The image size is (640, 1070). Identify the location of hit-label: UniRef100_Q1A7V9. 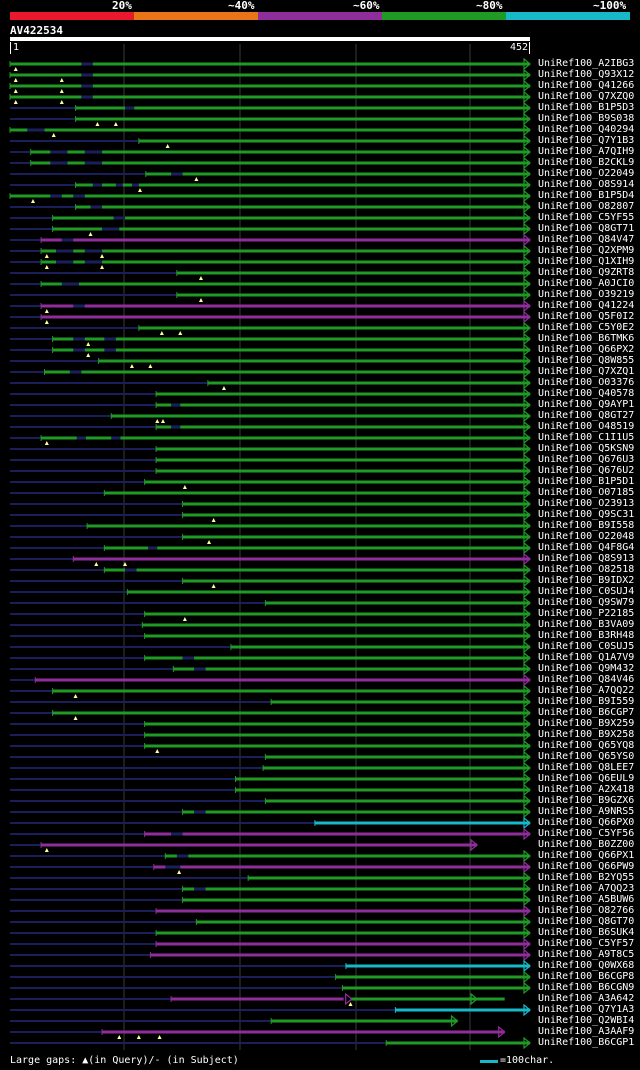
(586, 657).